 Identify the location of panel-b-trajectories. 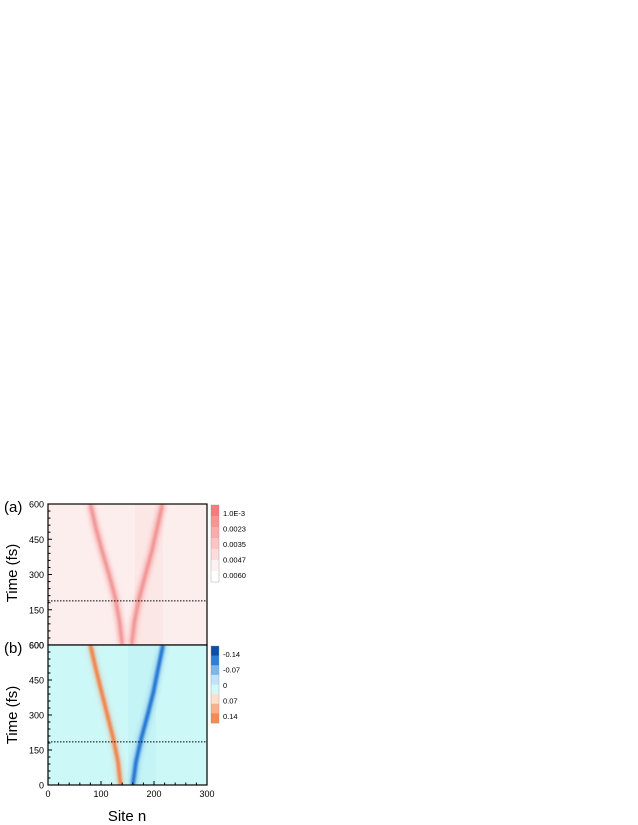
(126, 715).